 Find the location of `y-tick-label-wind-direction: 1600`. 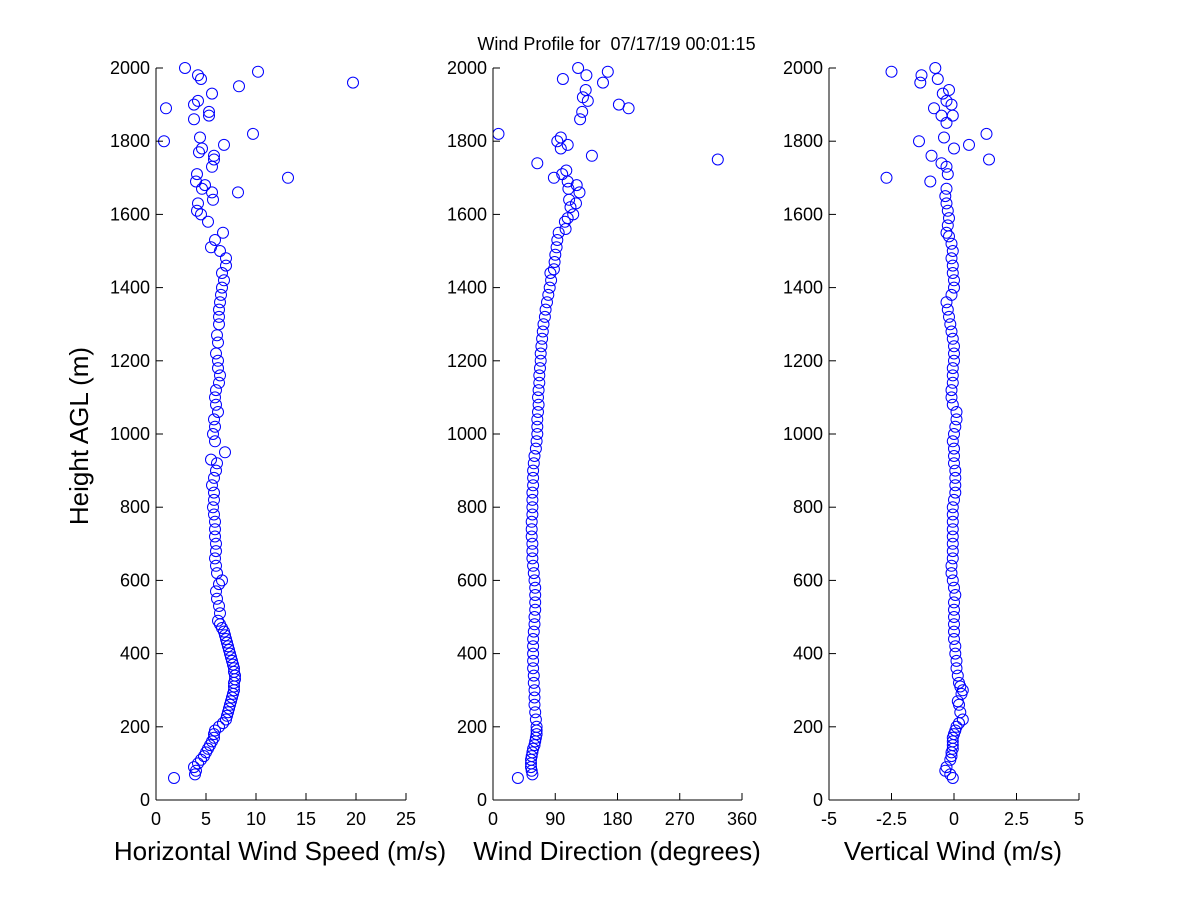

y-tick-label-wind-direction: 1600 is located at coordinates (467, 214).